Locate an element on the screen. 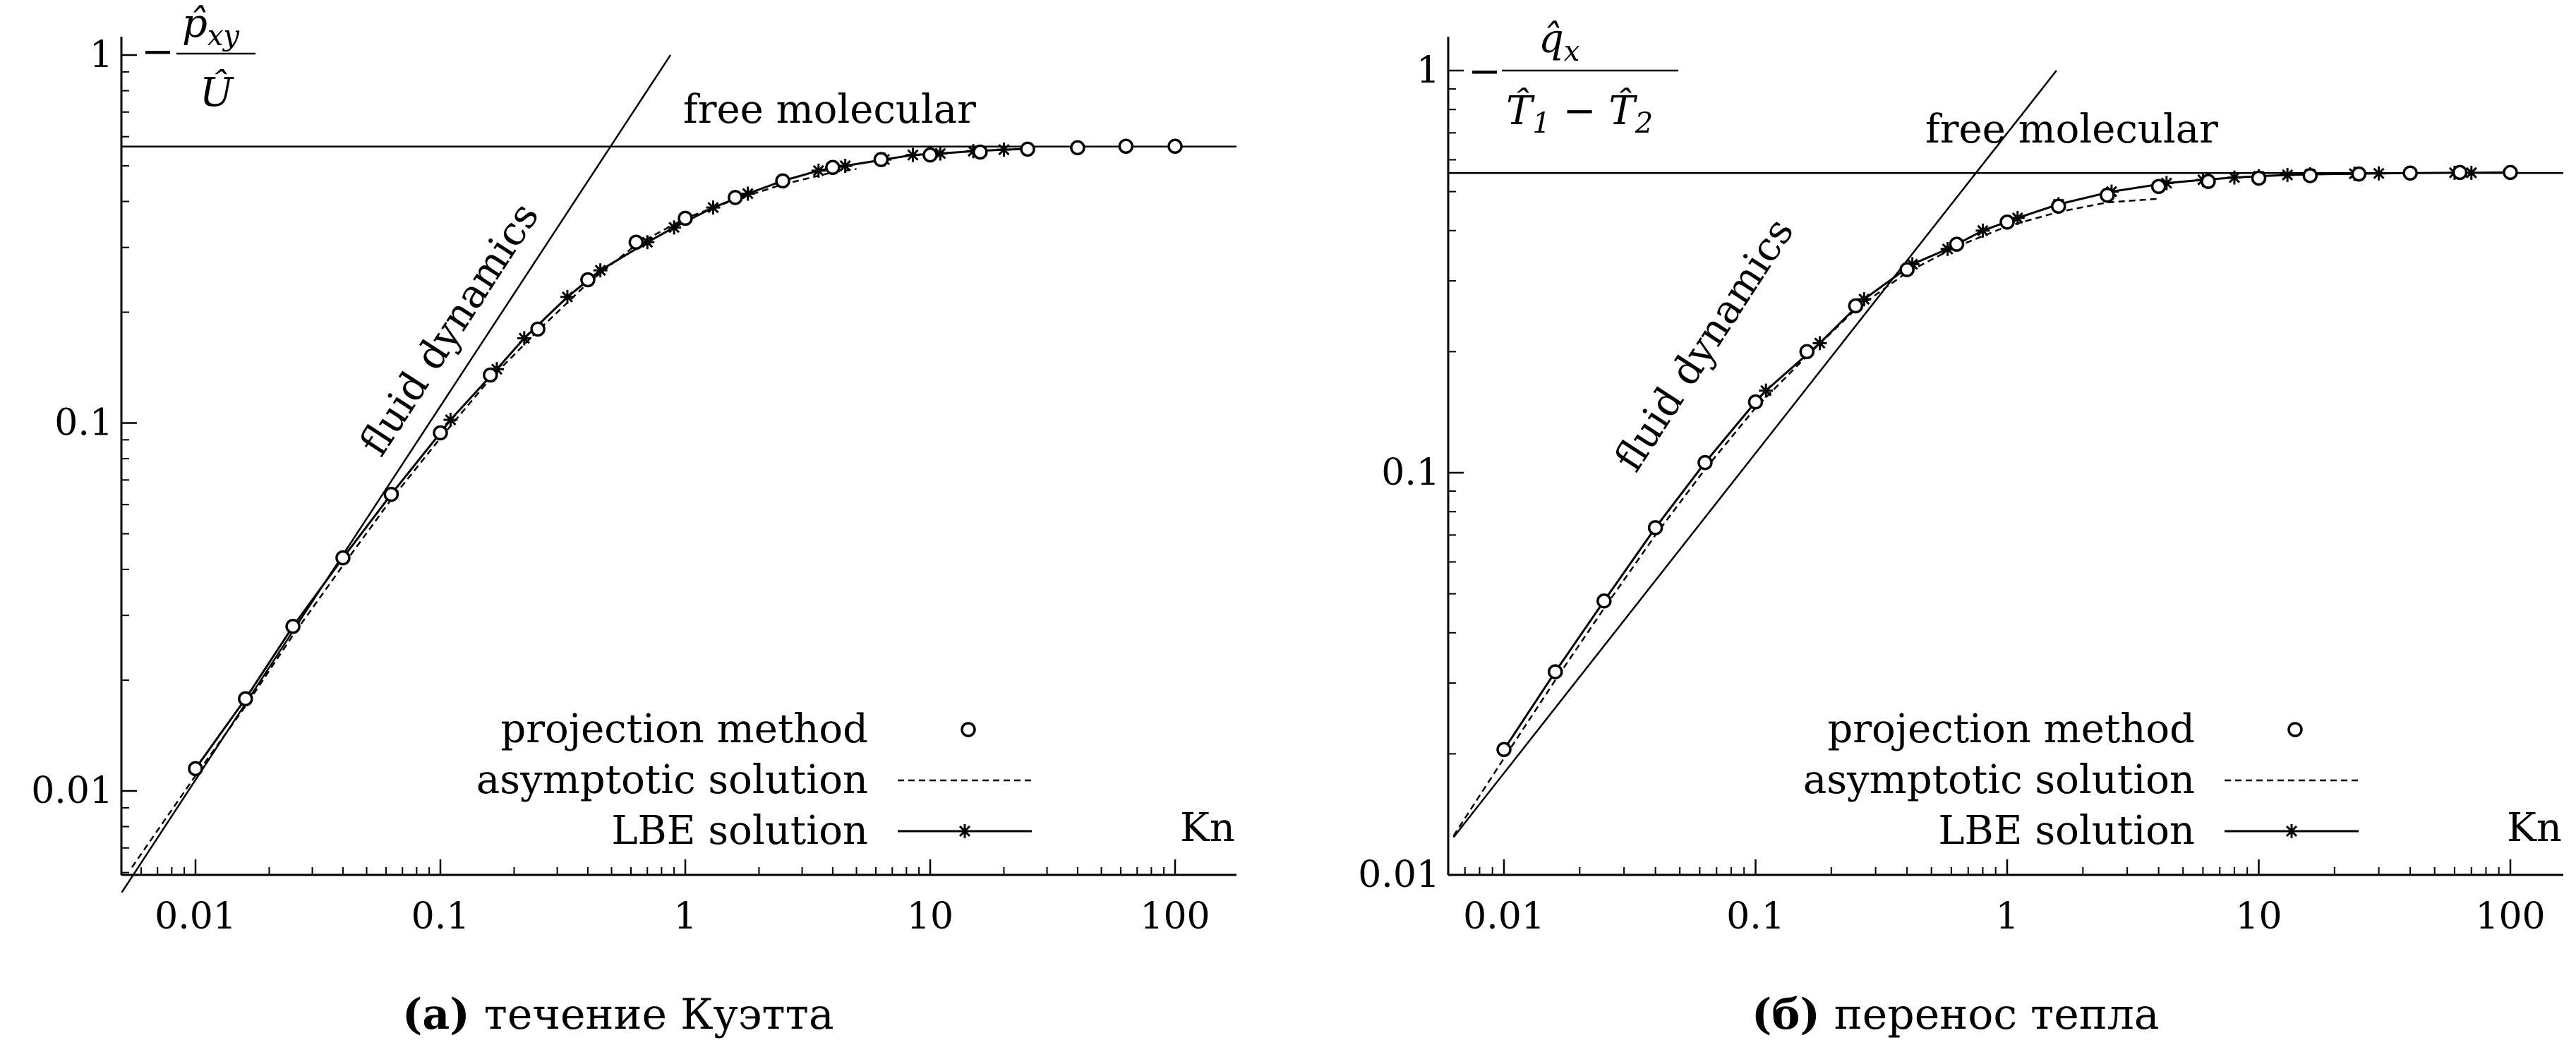 The image size is (2576, 1064). caption-text: течение Куэтта is located at coordinates (659, 1014).